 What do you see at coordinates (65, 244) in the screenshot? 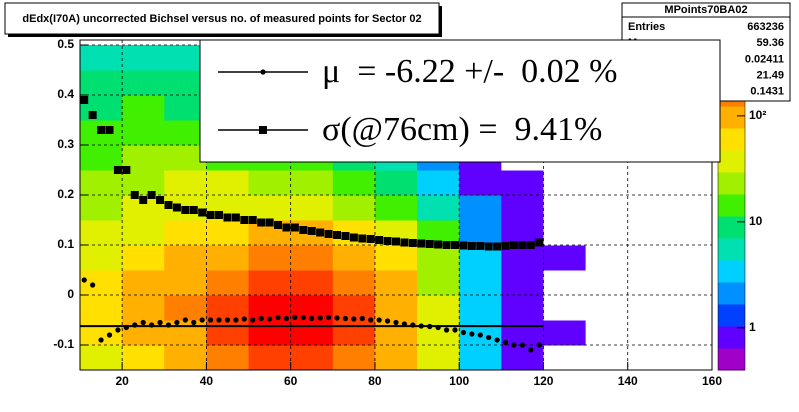
I see `y-tick-label: 0.1` at bounding box center [65, 244].